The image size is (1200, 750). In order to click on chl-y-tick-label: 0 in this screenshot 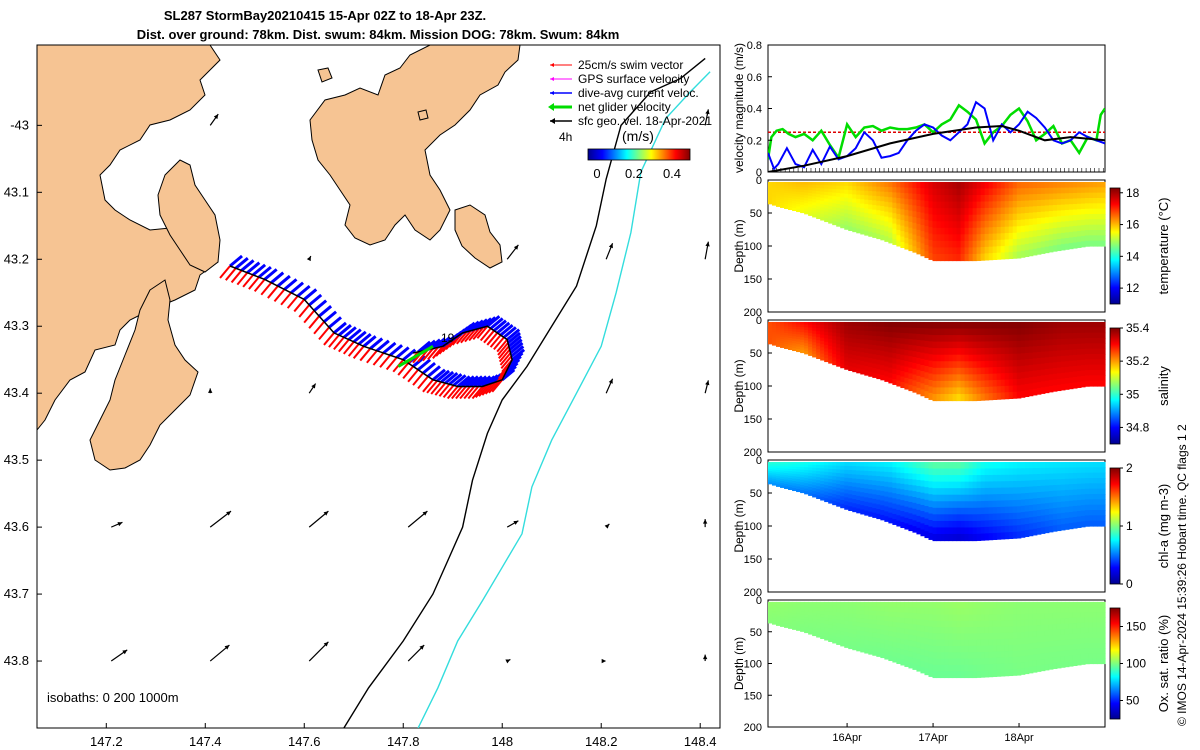, I will do `click(759, 461)`.